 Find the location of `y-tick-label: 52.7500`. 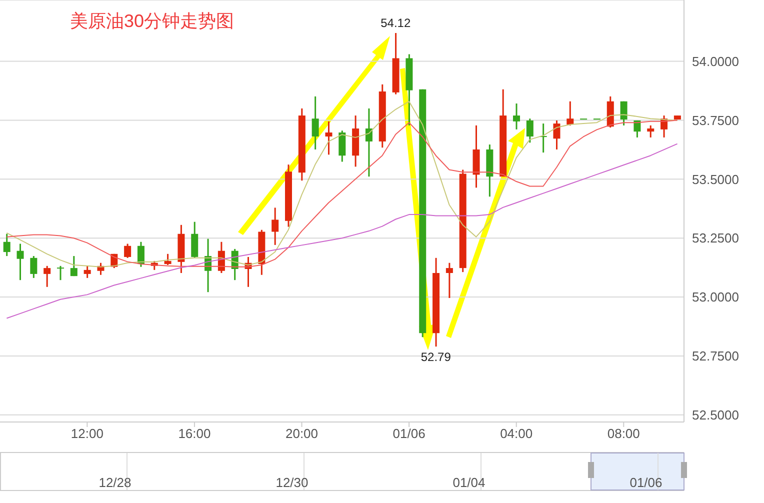

y-tick-label: 52.7500 is located at coordinates (715, 356).